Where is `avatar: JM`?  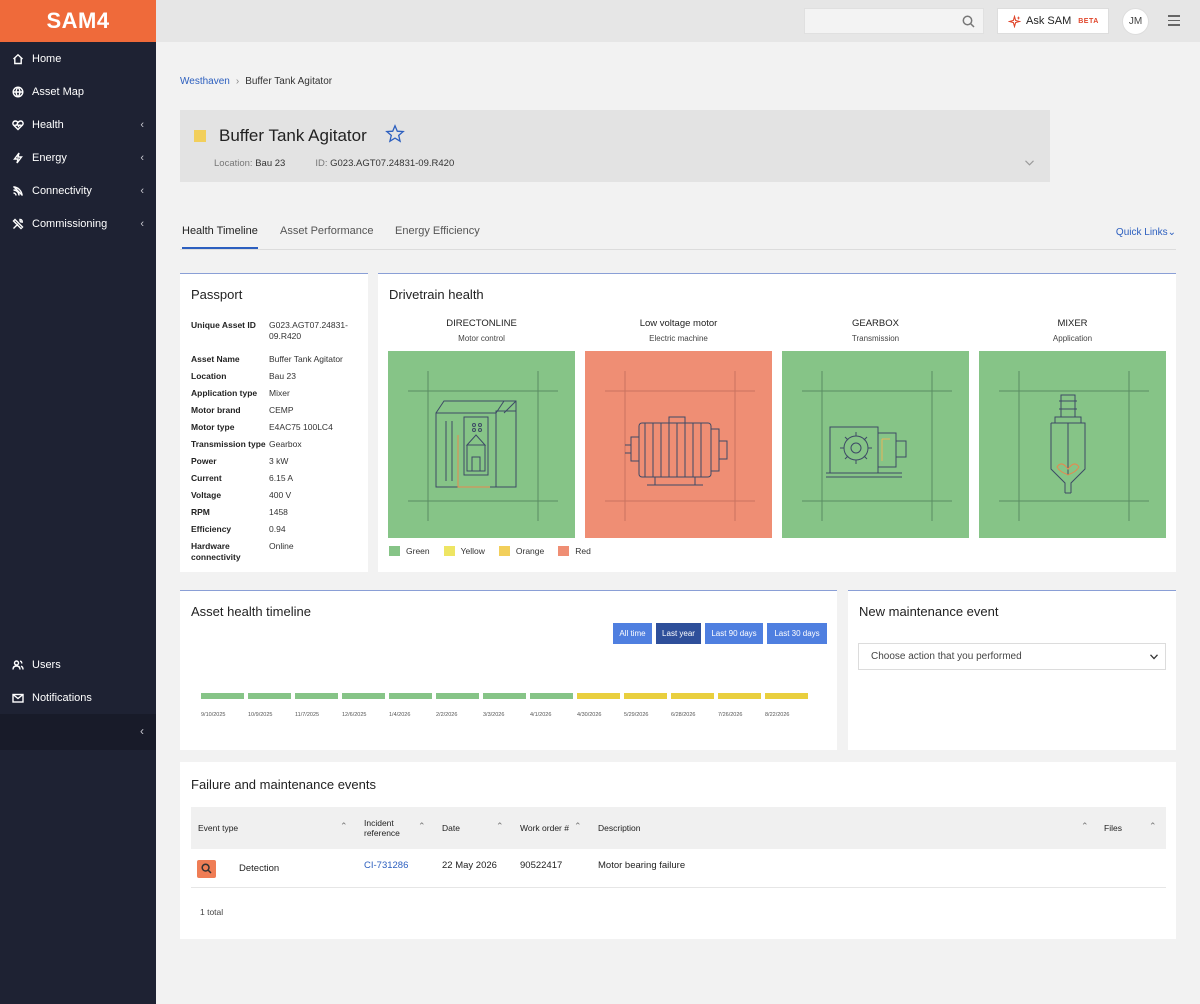 avatar: JM is located at coordinates (1135, 21).